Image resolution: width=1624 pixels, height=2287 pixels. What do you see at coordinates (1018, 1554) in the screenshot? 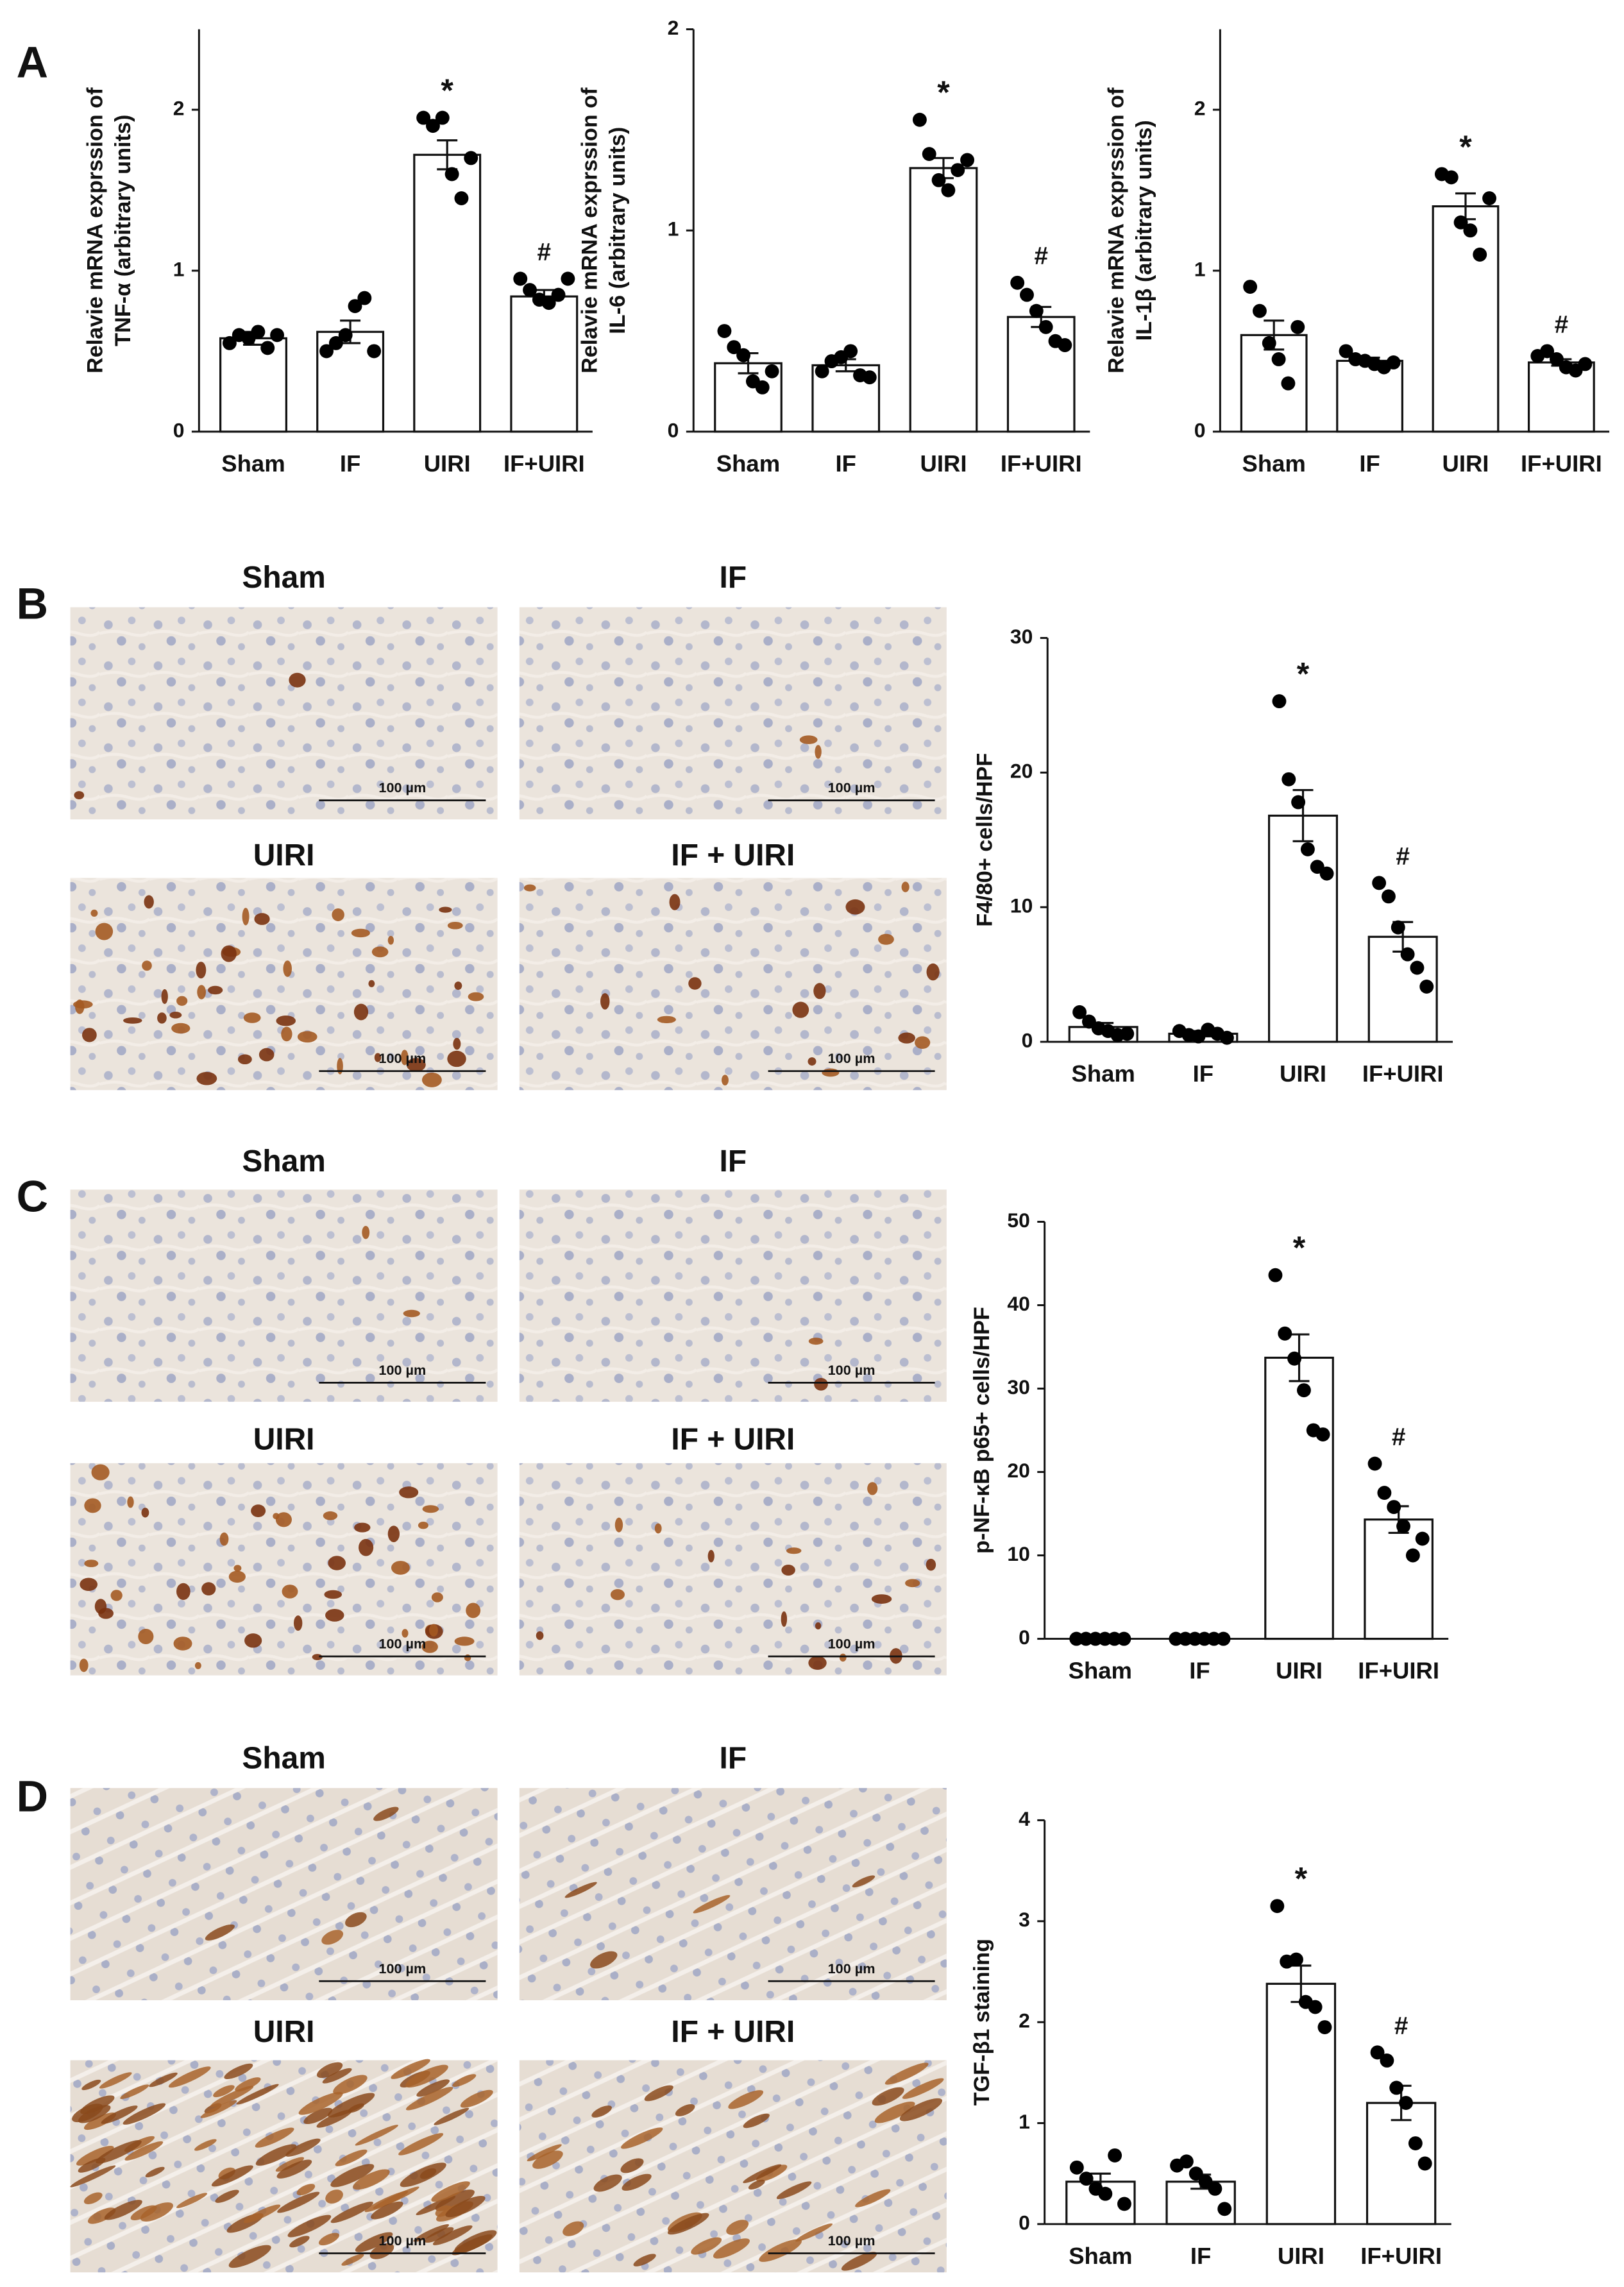
I see `y-tick-label: 10` at bounding box center [1018, 1554].